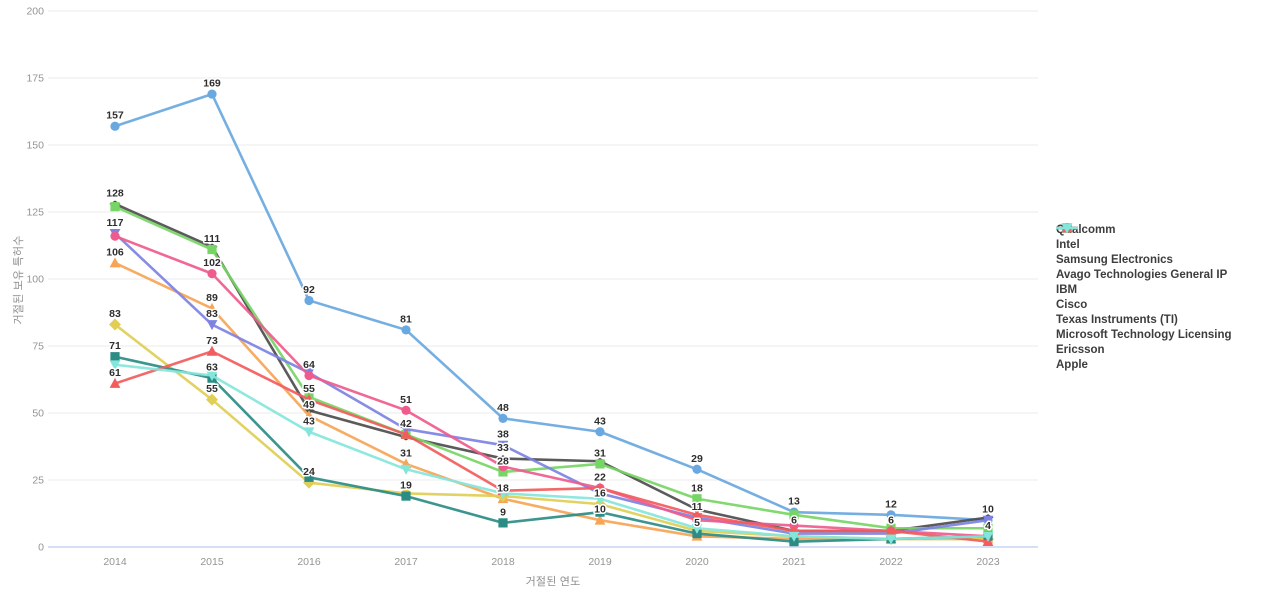 The height and width of the screenshot is (600, 1280). What do you see at coordinates (309, 432) in the screenshot?
I see `data-point-apple-2016` at bounding box center [309, 432].